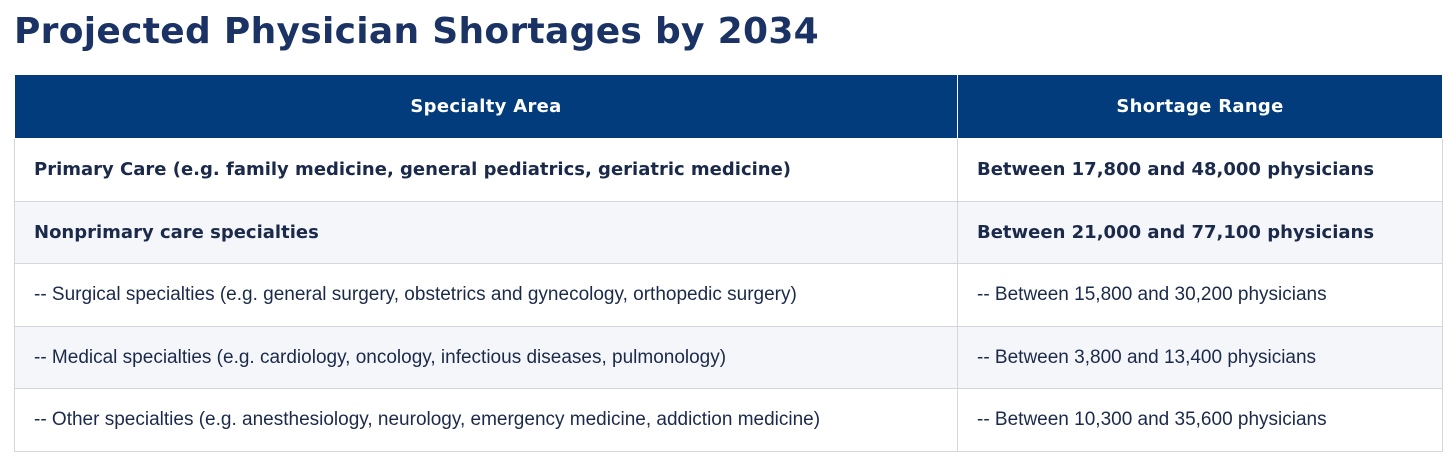 This screenshot has height=468, width=1456. I want to click on page-title: Projected Physician Shortages by 2034, so click(417, 31).